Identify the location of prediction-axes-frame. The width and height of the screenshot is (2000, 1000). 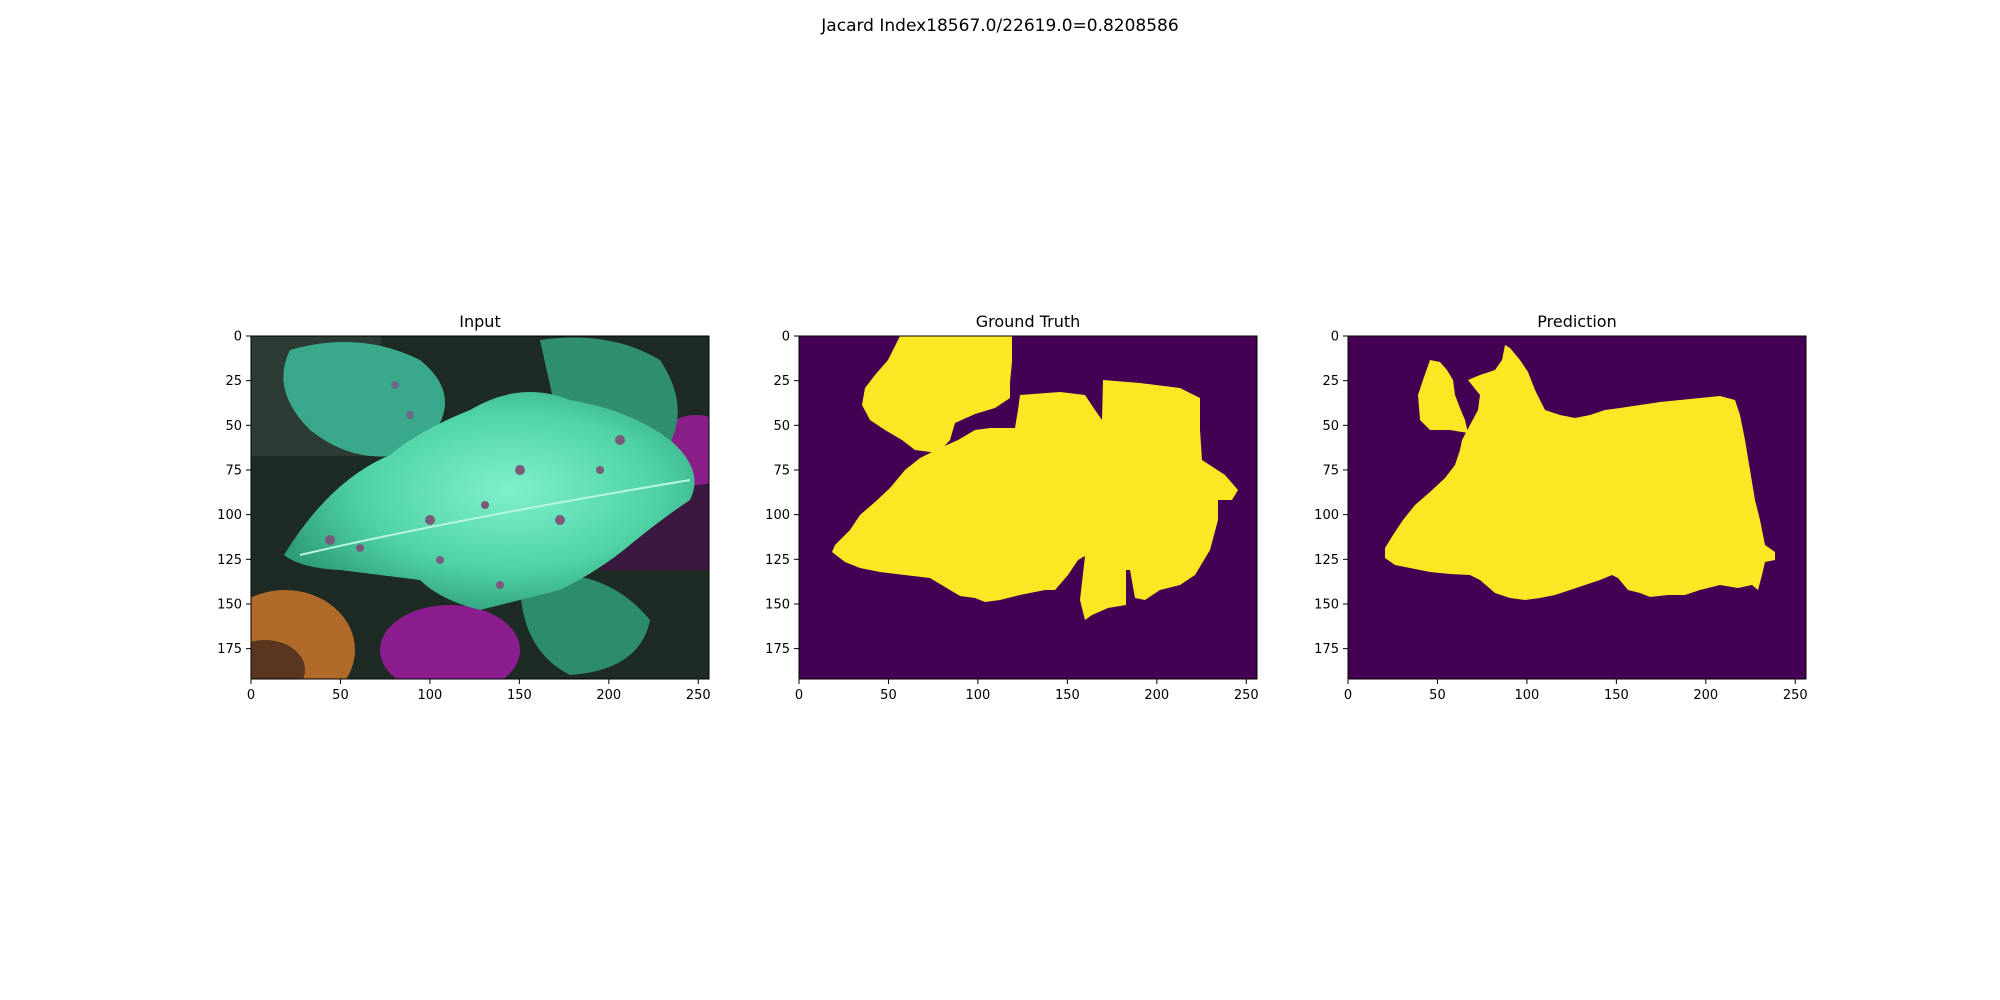
(1577, 507).